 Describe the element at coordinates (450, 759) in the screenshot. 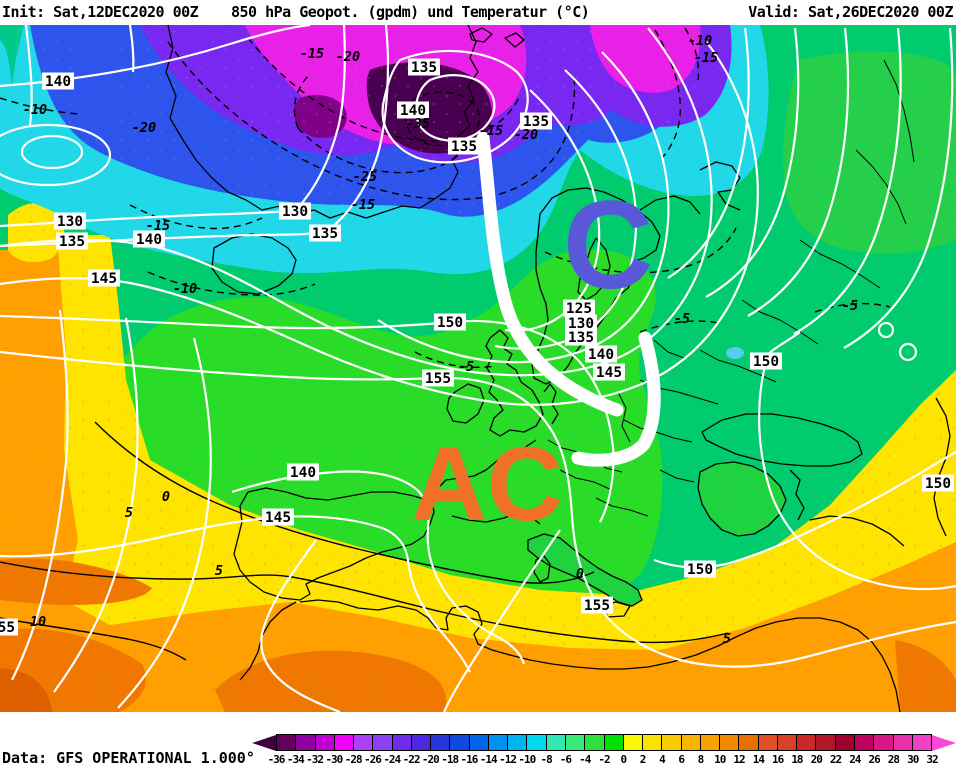

I see `colorbar-tick: -18` at that location.